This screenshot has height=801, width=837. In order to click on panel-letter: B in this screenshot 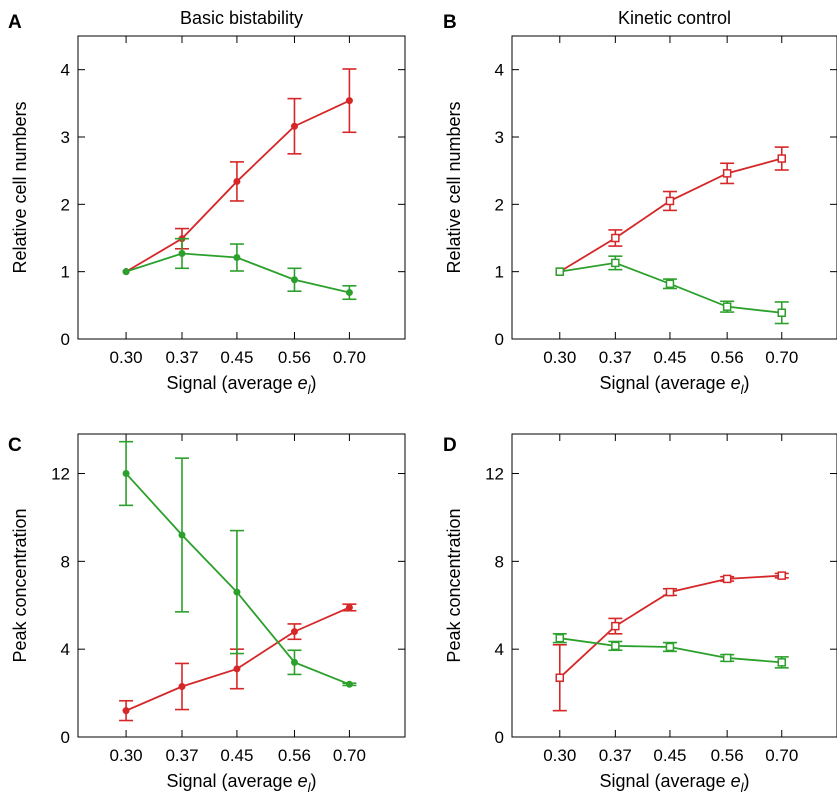, I will do `click(450, 22)`.